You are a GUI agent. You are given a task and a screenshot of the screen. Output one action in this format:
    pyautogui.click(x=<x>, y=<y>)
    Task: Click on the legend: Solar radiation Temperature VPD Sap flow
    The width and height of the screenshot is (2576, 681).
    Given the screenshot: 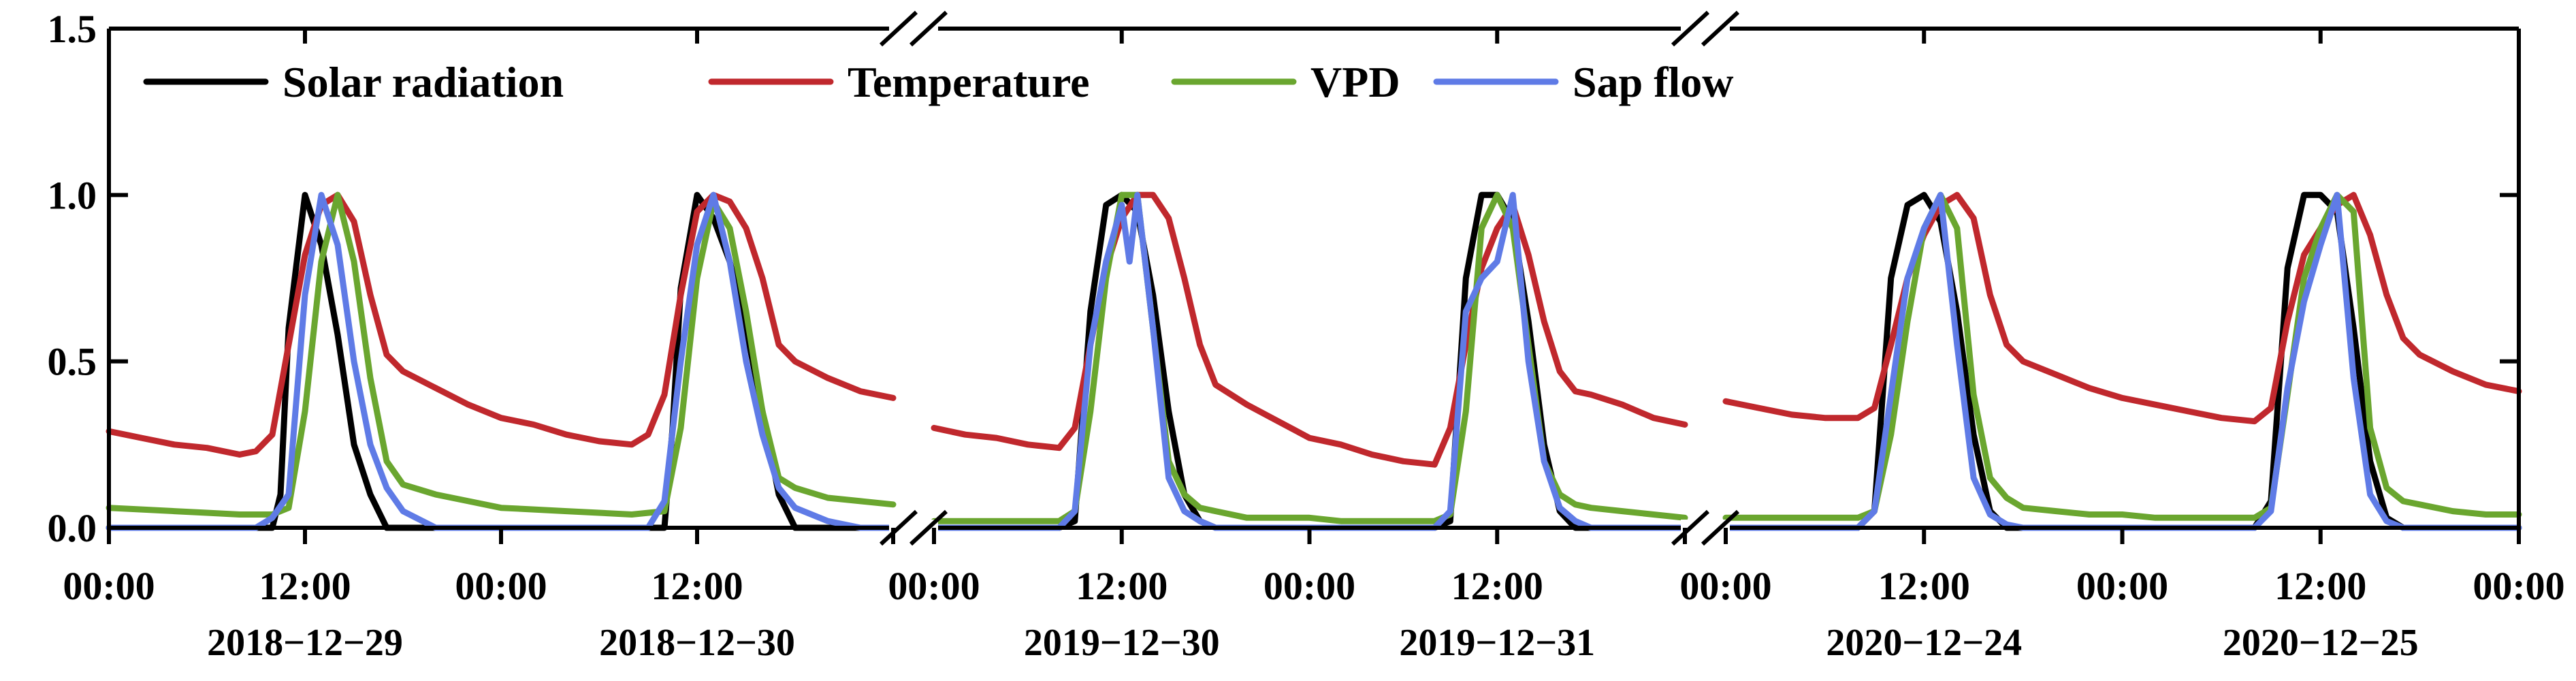 What is the action you would take?
    pyautogui.click(x=938, y=82)
    